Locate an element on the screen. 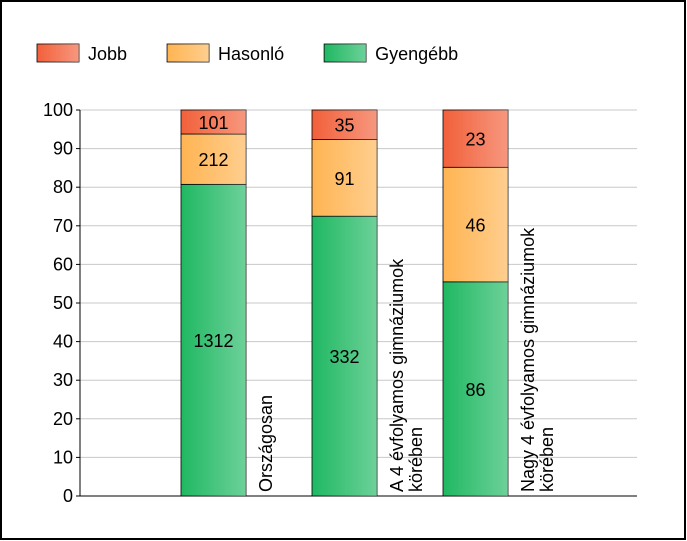 This screenshot has height=541, width=687. y-tick-label: 70 is located at coordinates (63, 226).